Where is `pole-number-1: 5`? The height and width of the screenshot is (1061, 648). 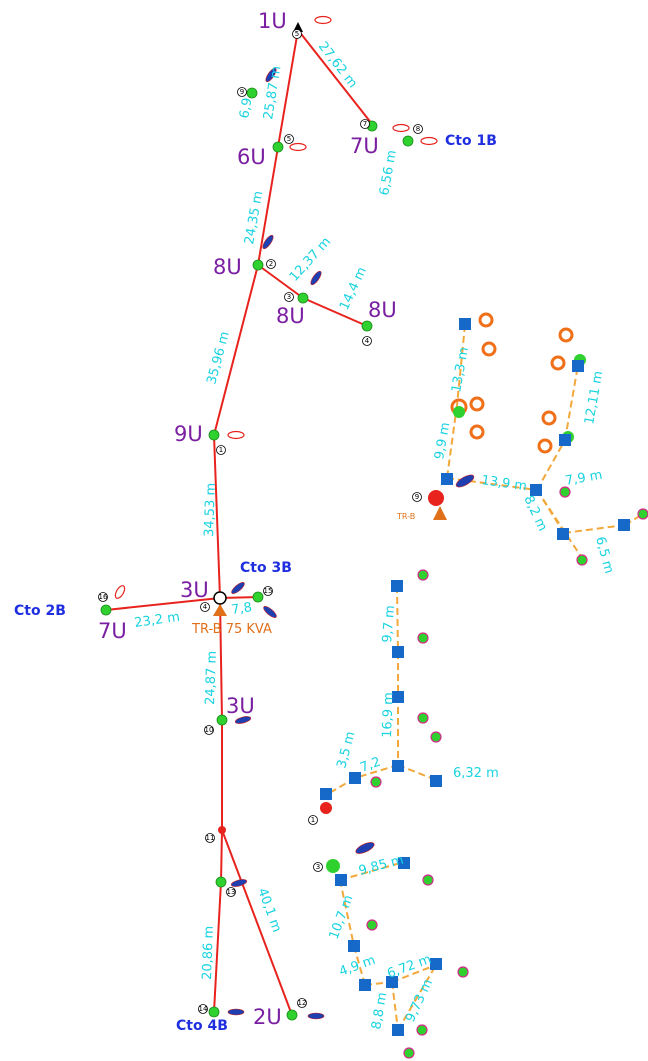 pole-number-1: 5 is located at coordinates (297, 34).